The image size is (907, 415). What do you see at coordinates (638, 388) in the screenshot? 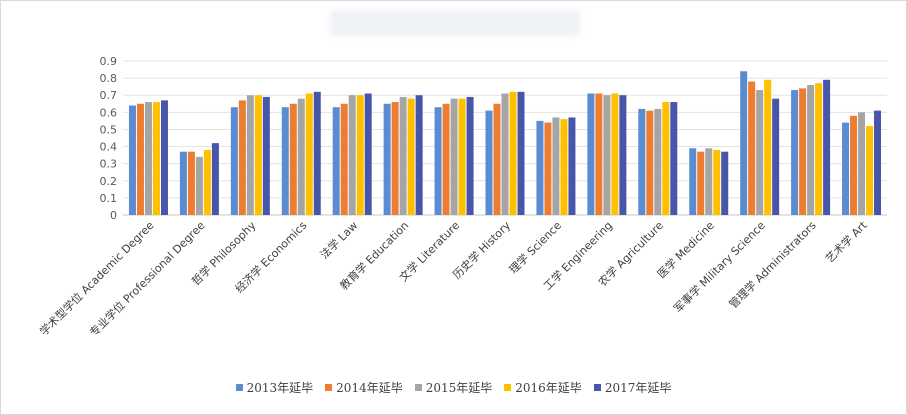
I see `legend-label: 2017年延毕` at bounding box center [638, 388].